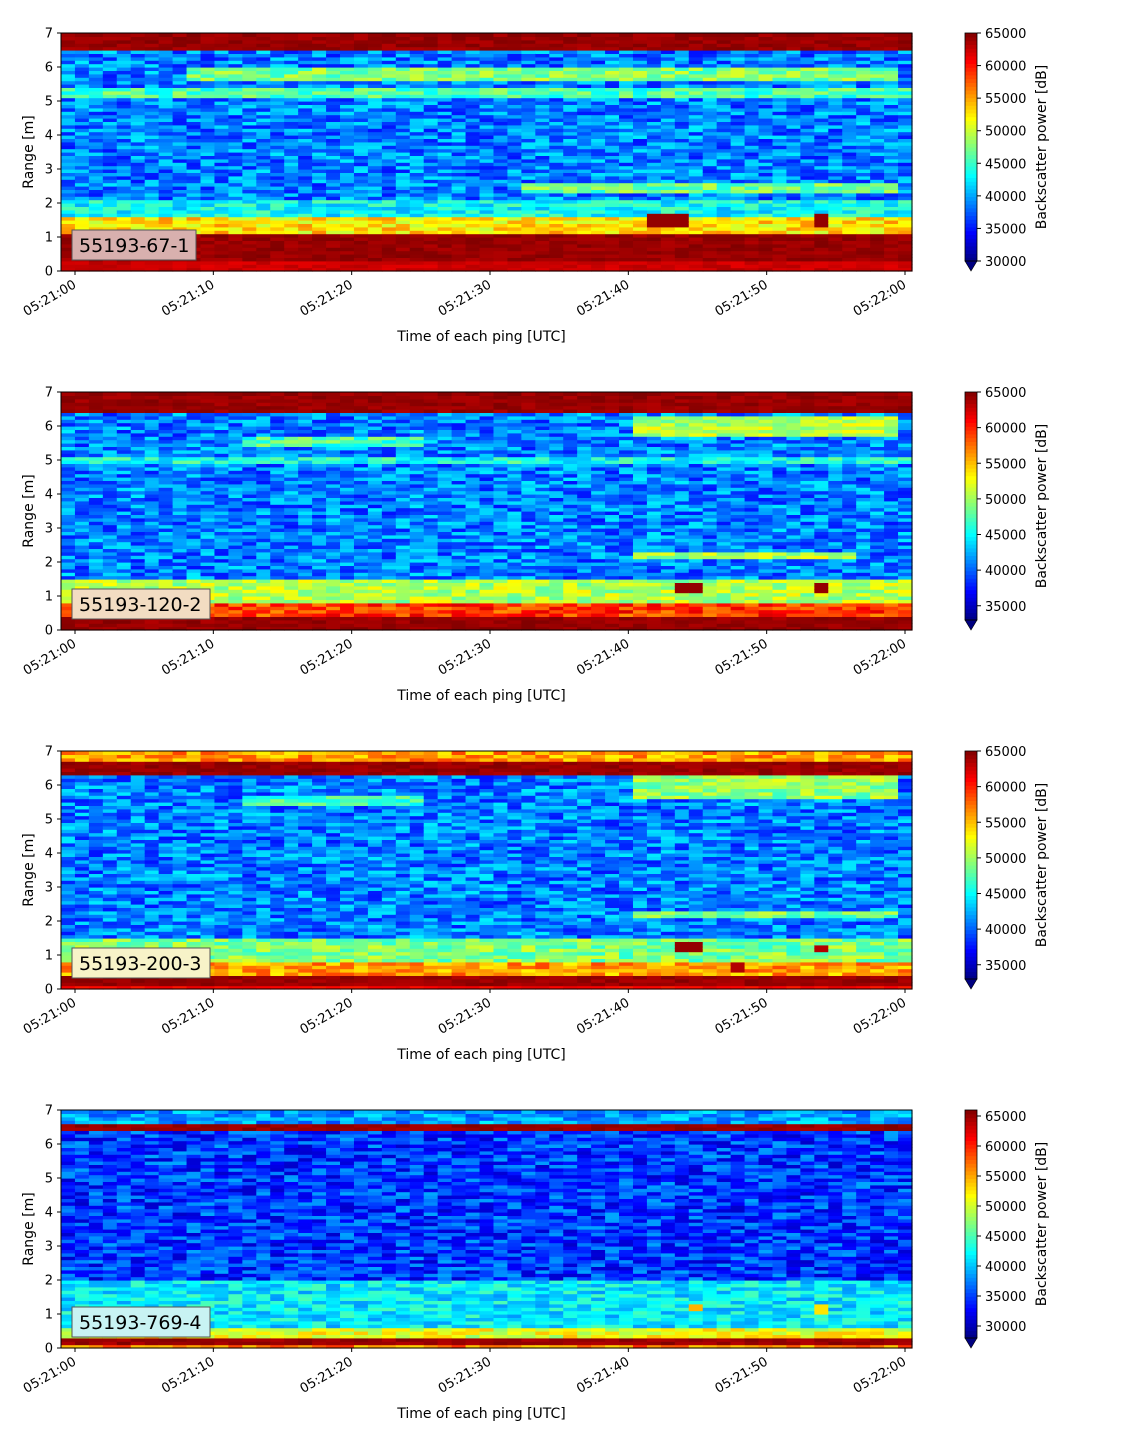  What do you see at coordinates (1005, 164) in the screenshot?
I see `colorbar-tick-label: 45000` at bounding box center [1005, 164].